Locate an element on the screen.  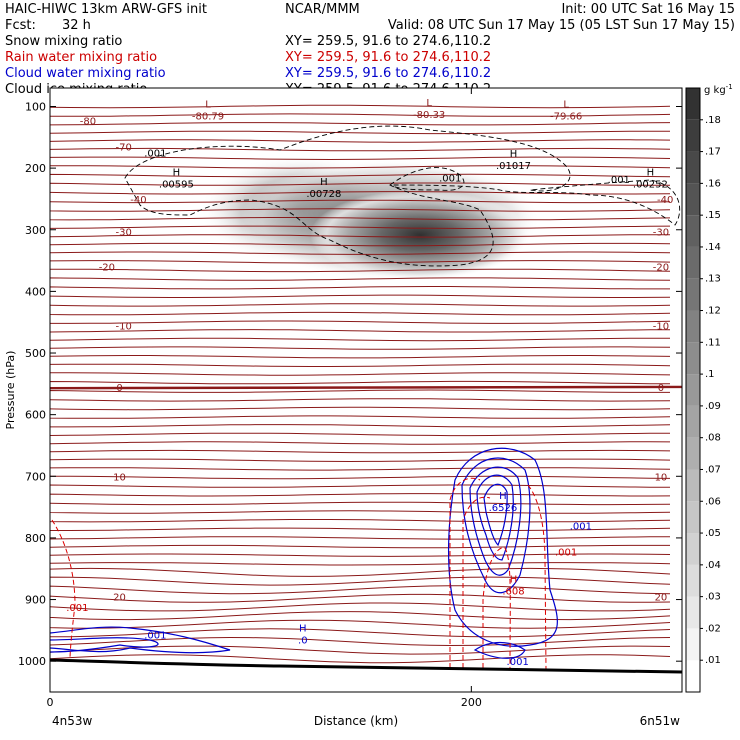
temperature-label: -30 is located at coordinates (124, 233).